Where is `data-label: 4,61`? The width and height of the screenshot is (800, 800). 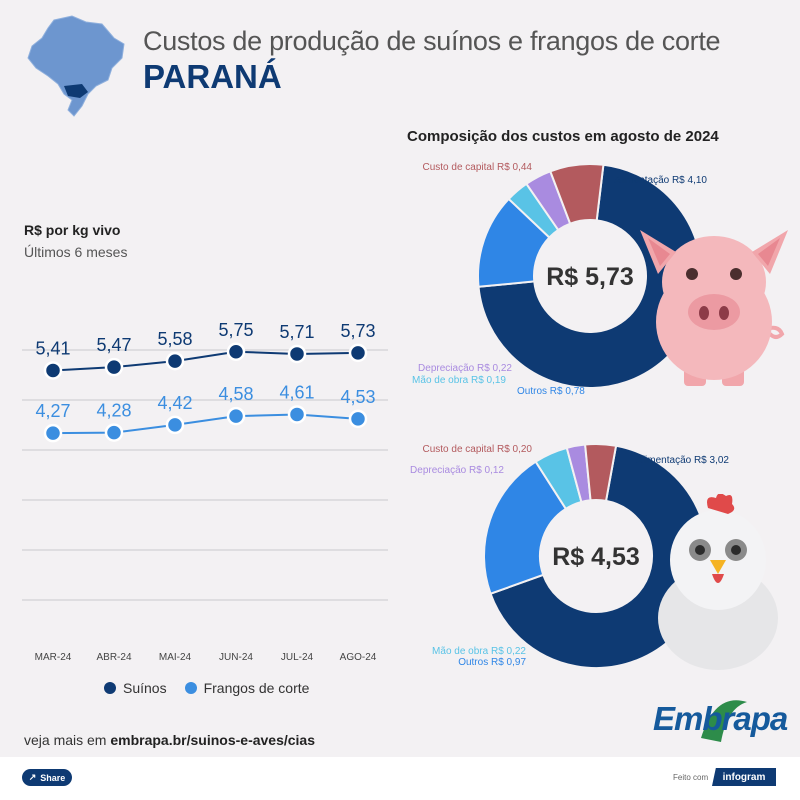 data-label: 4,61 is located at coordinates (296, 392).